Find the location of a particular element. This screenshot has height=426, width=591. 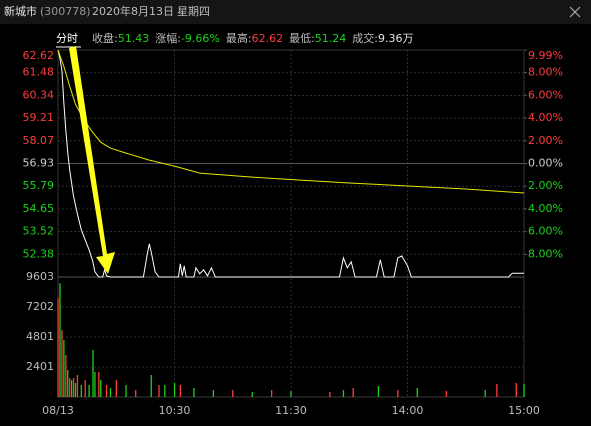

y-tick-label: 61.48 is located at coordinates (39, 72).